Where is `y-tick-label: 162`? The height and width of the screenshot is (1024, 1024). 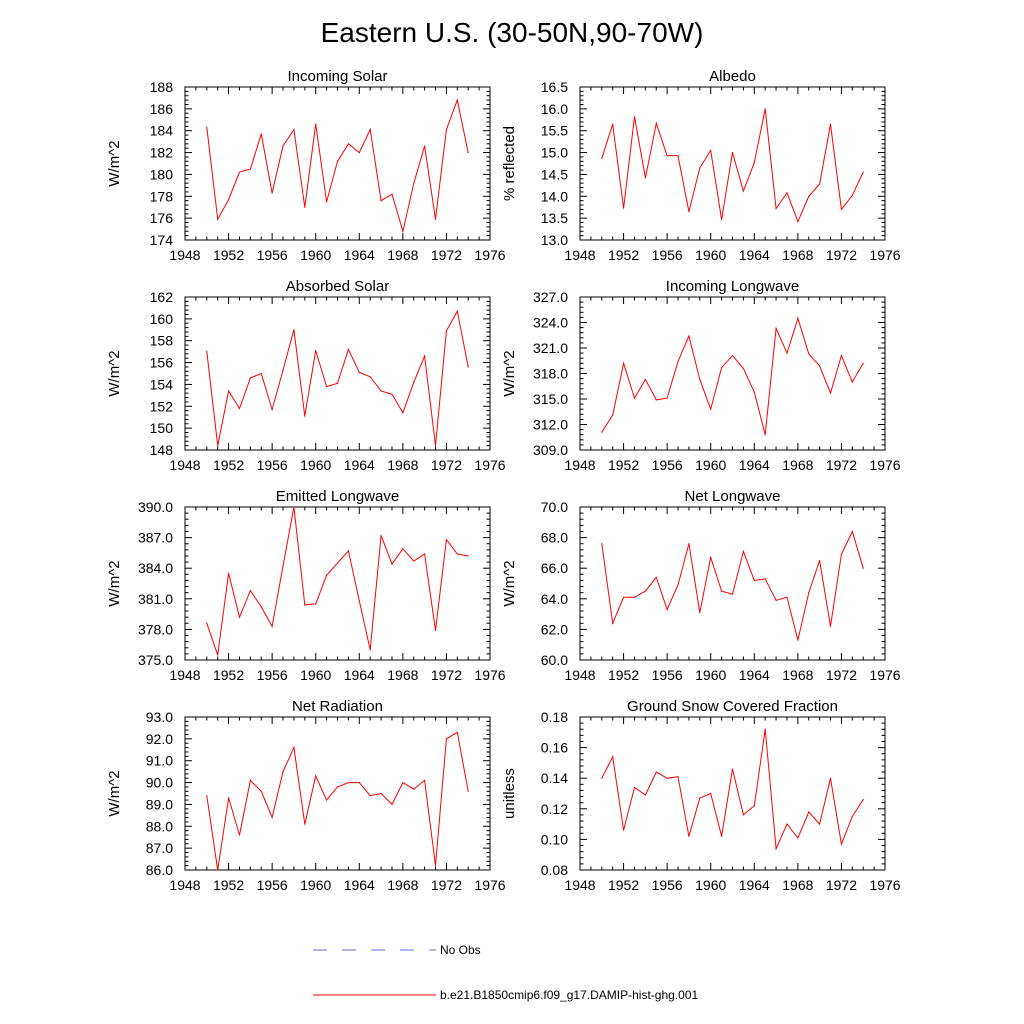 y-tick-label: 162 is located at coordinates (162, 297).